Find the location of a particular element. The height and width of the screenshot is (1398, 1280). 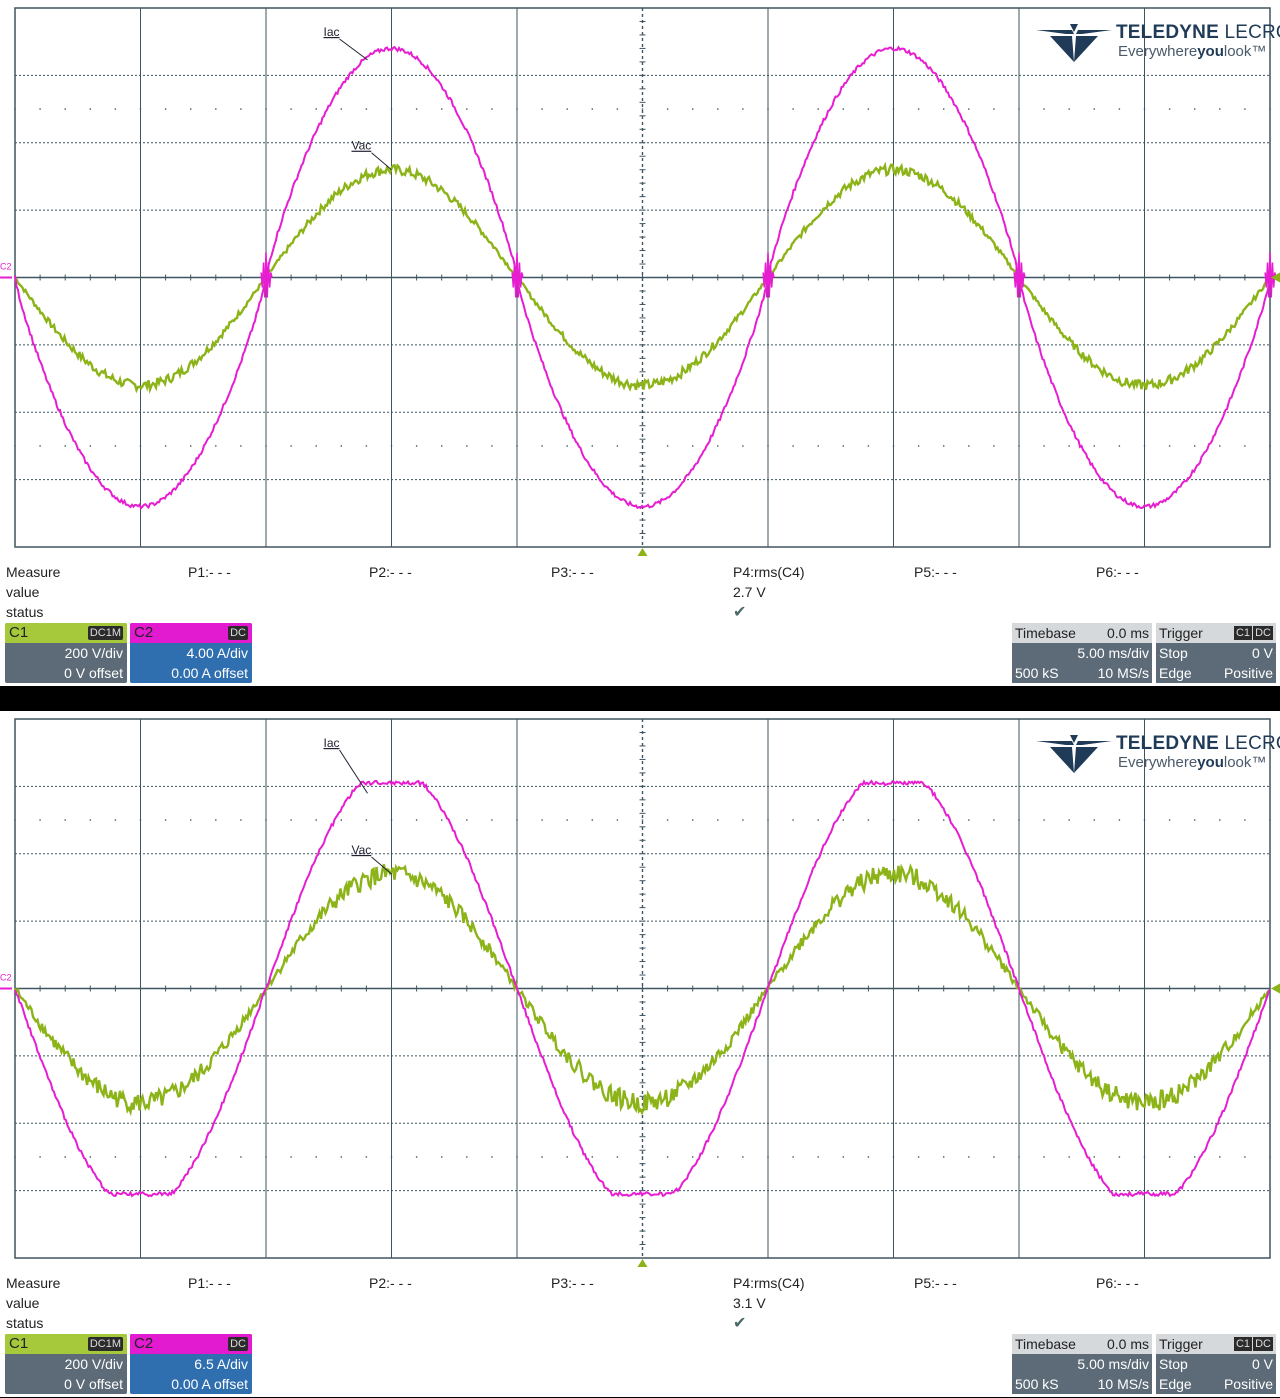

c1-coupling: DC1M is located at coordinates (105, 633).